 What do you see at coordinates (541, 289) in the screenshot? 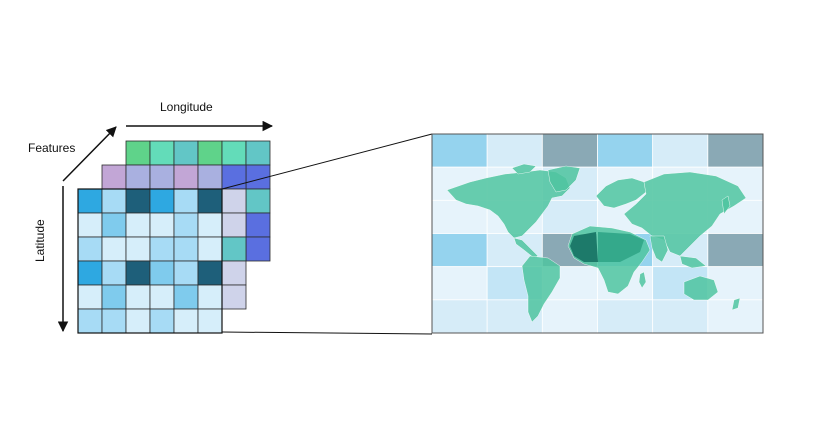
I see `landmass-south-america` at bounding box center [541, 289].